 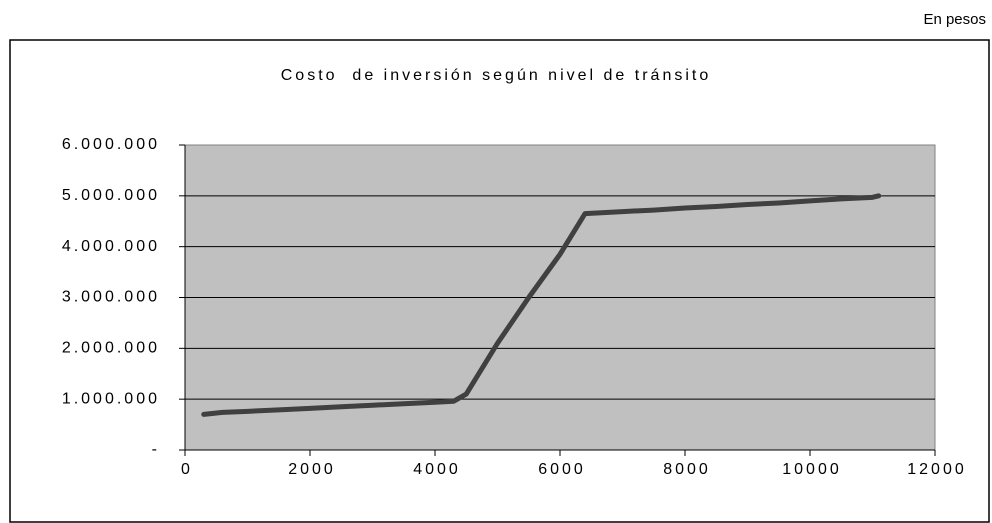 I want to click on x-tick-label: 0, so click(x=187, y=469).